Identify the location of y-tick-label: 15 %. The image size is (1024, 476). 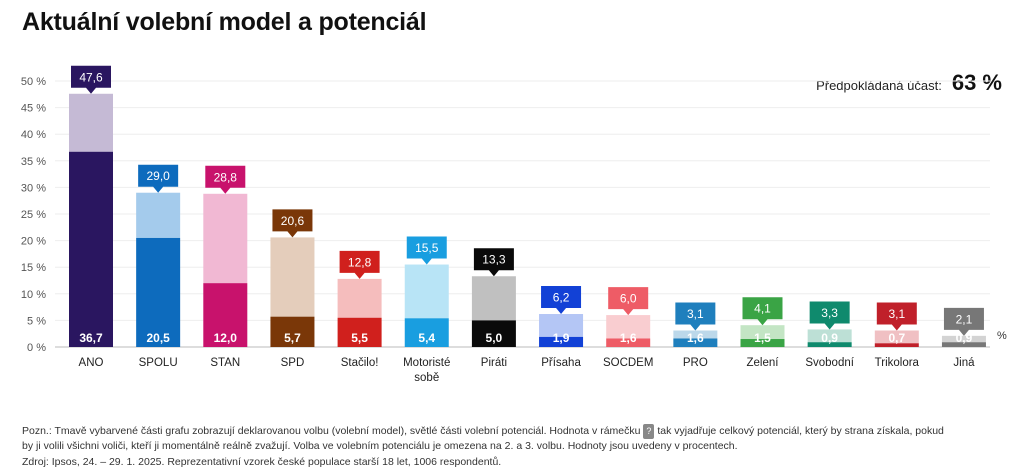
(33, 268).